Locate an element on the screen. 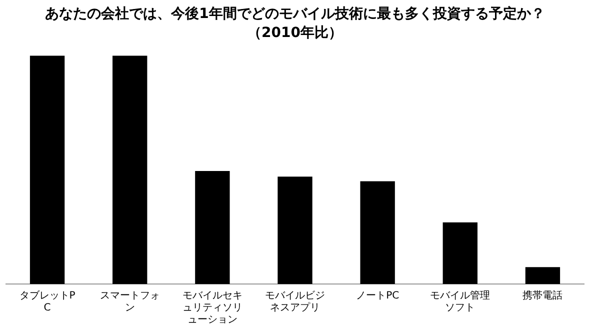 The width and height of the screenshot is (590, 332). chart-subtitle: （2010年比） is located at coordinates (295, 32).